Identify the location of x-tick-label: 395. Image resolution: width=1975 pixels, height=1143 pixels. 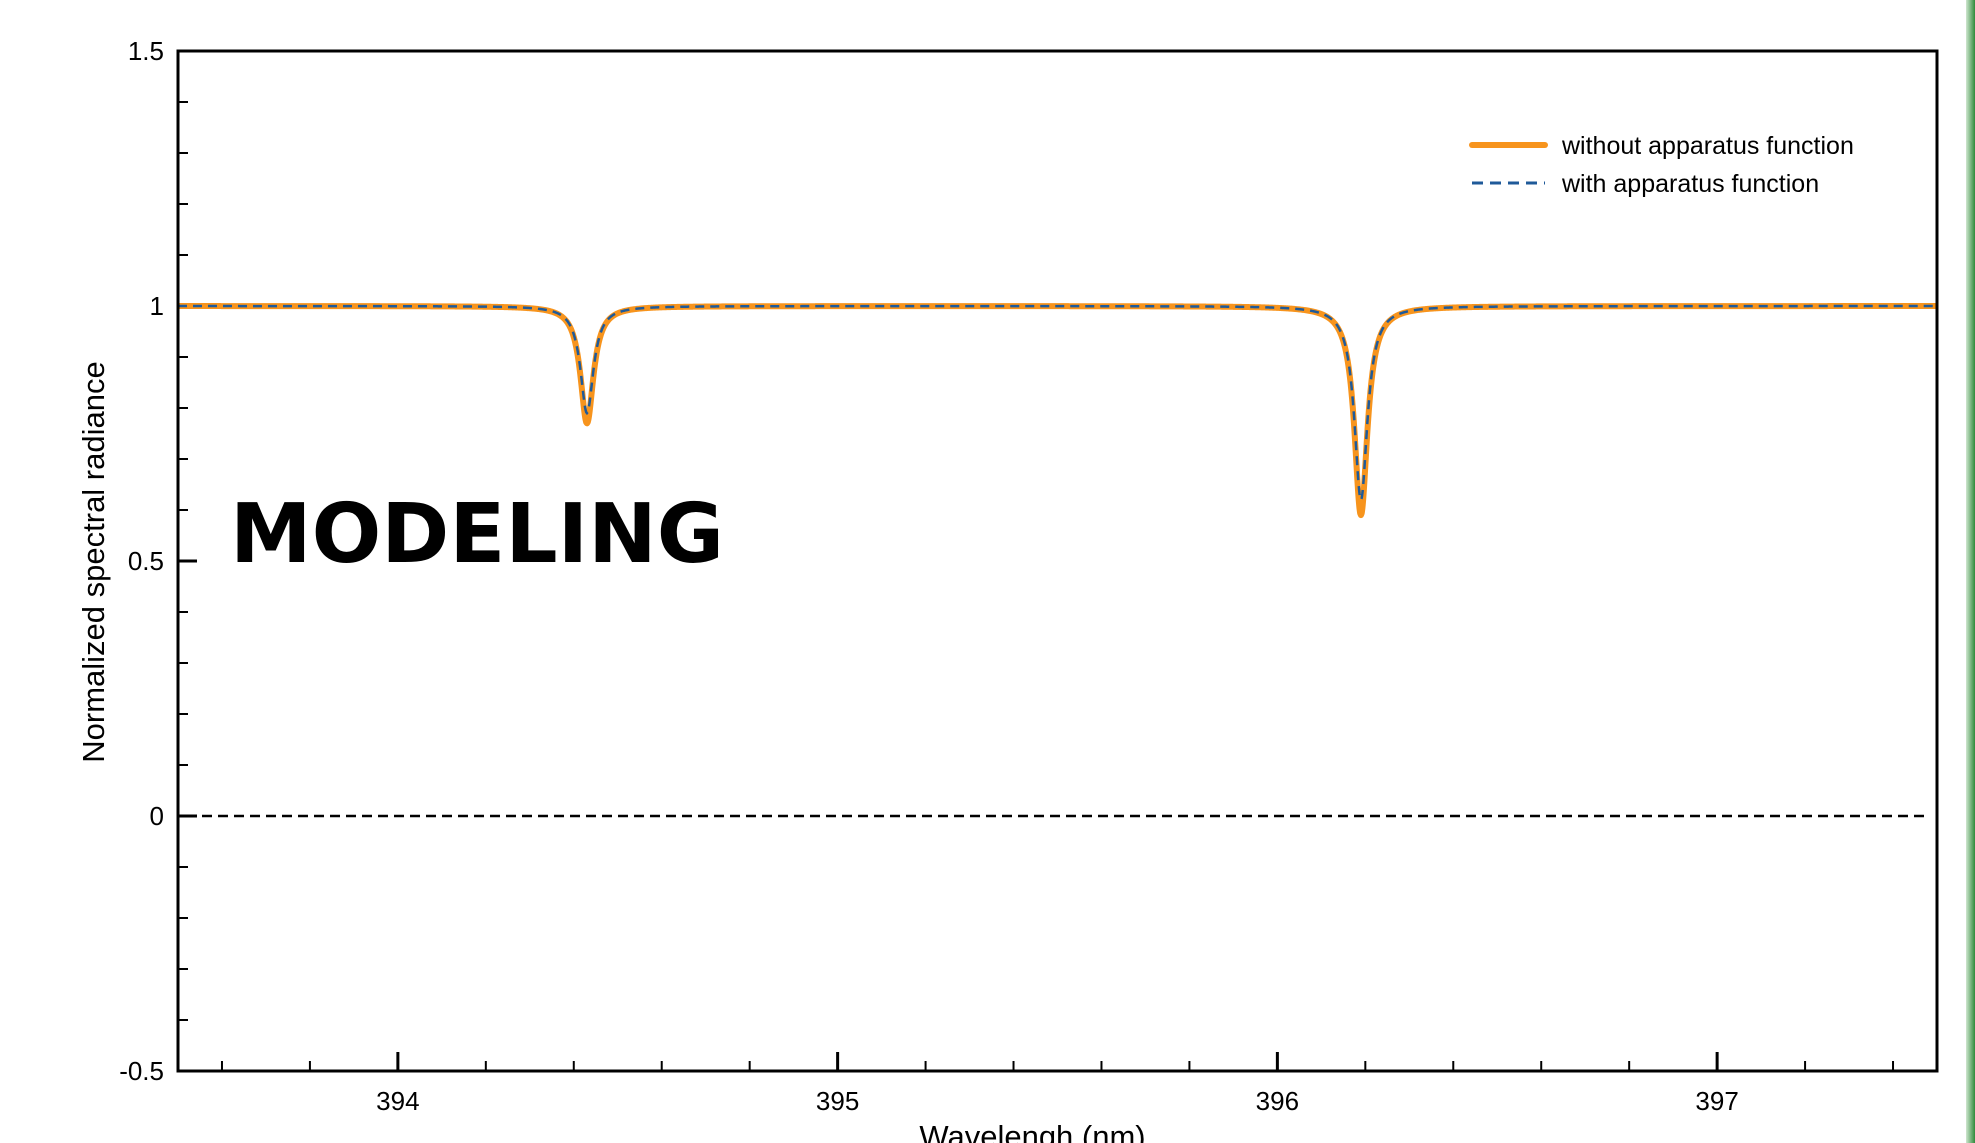
(837, 1101).